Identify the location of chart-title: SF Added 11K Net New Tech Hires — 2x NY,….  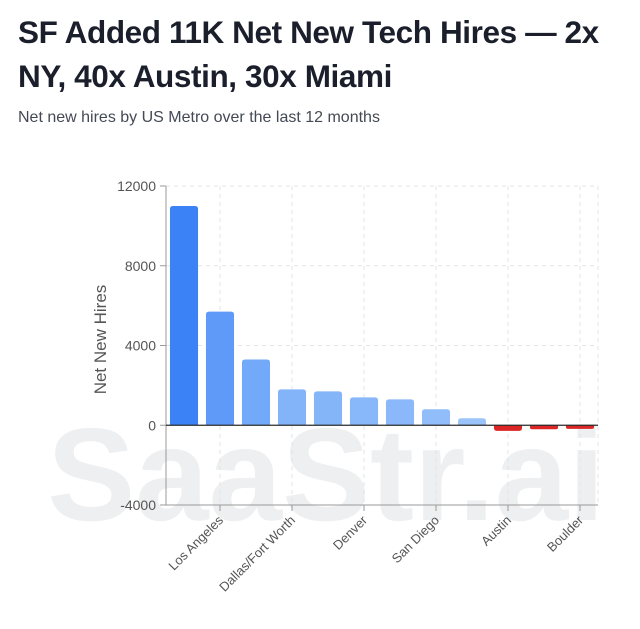
(308, 54).